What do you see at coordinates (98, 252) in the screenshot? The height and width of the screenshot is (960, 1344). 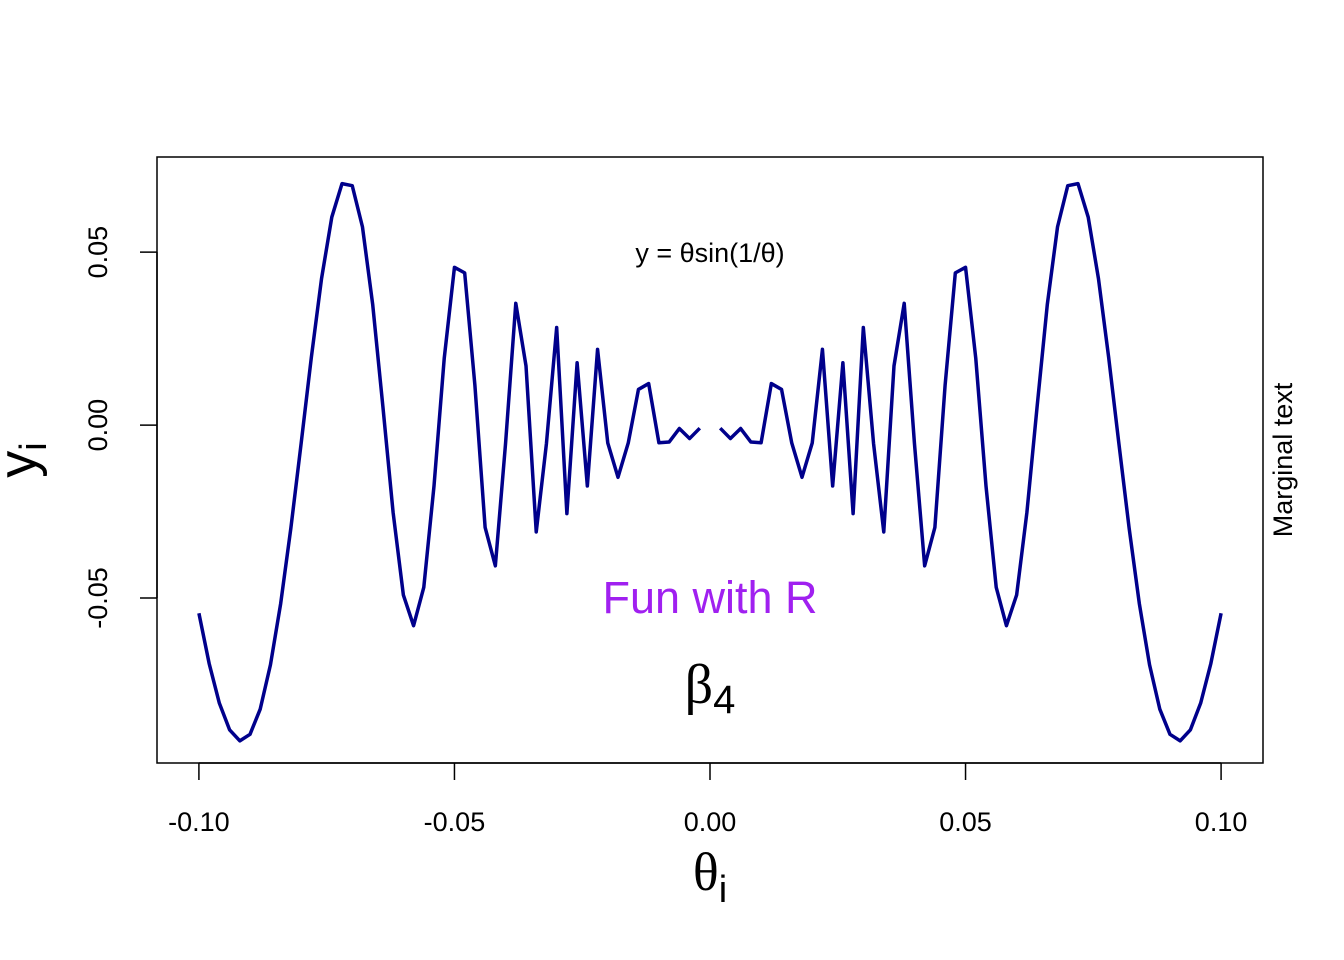 I see `y-tick-label: 0.05` at bounding box center [98, 252].